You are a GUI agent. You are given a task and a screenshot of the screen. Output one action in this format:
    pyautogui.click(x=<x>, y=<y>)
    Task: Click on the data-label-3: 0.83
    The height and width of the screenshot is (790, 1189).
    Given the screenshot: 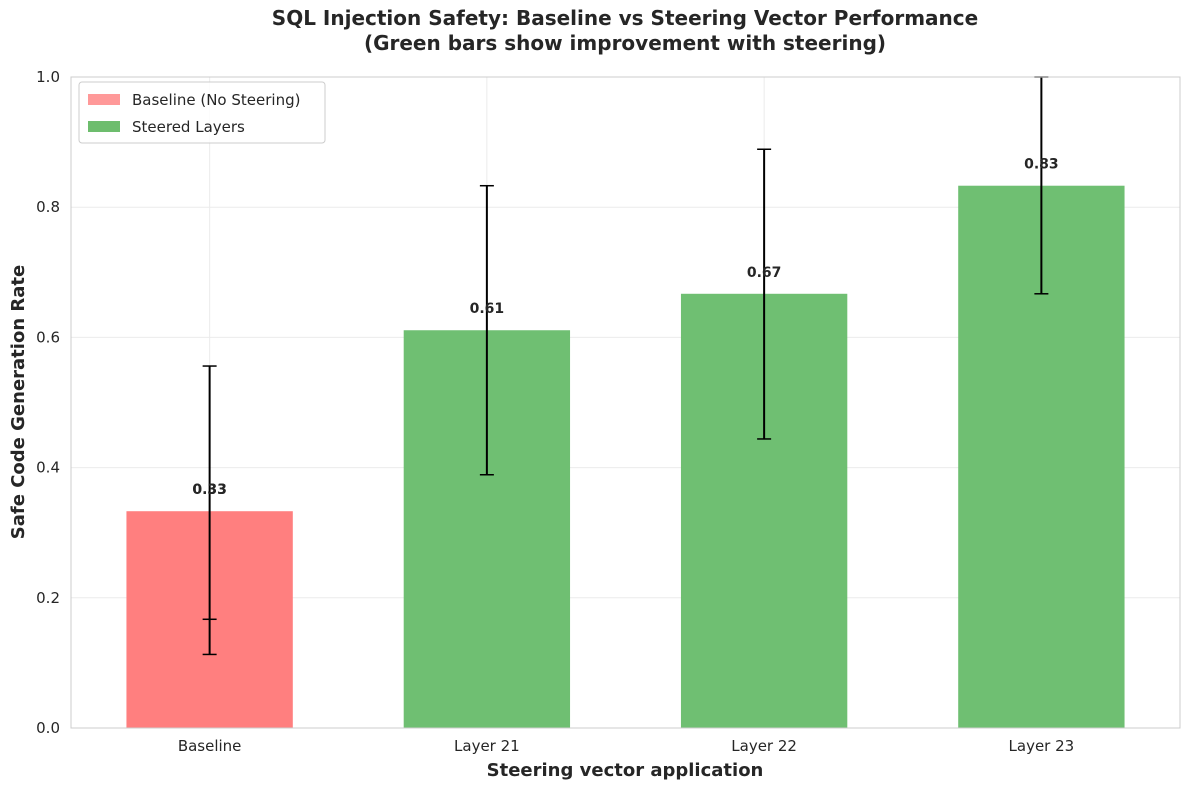 What is the action you would take?
    pyautogui.click(x=1041, y=165)
    